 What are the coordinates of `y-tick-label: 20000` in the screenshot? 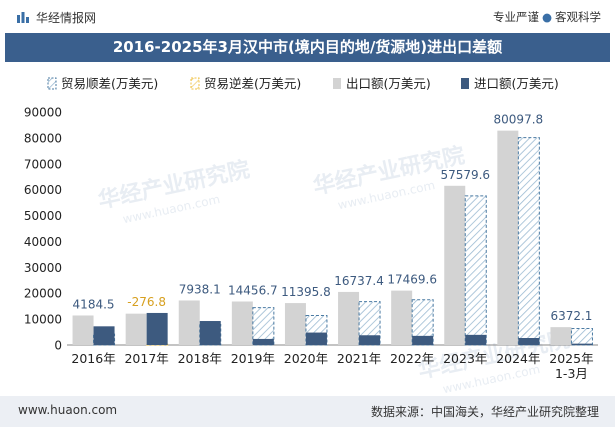 It's located at (43, 294).